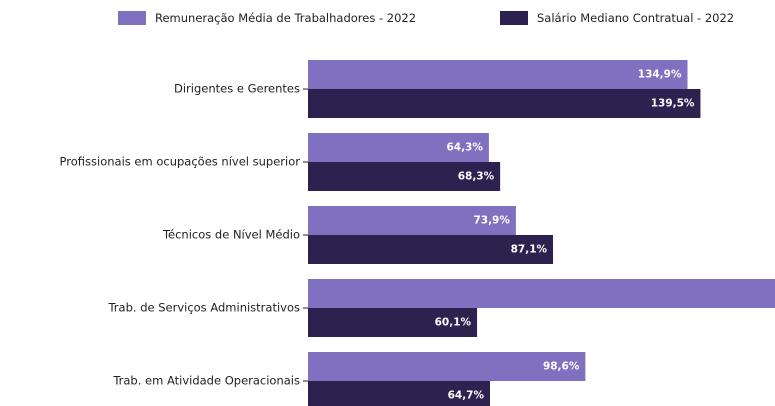 This screenshot has height=406, width=775. I want to click on value-label: 73,9%, so click(491, 221).